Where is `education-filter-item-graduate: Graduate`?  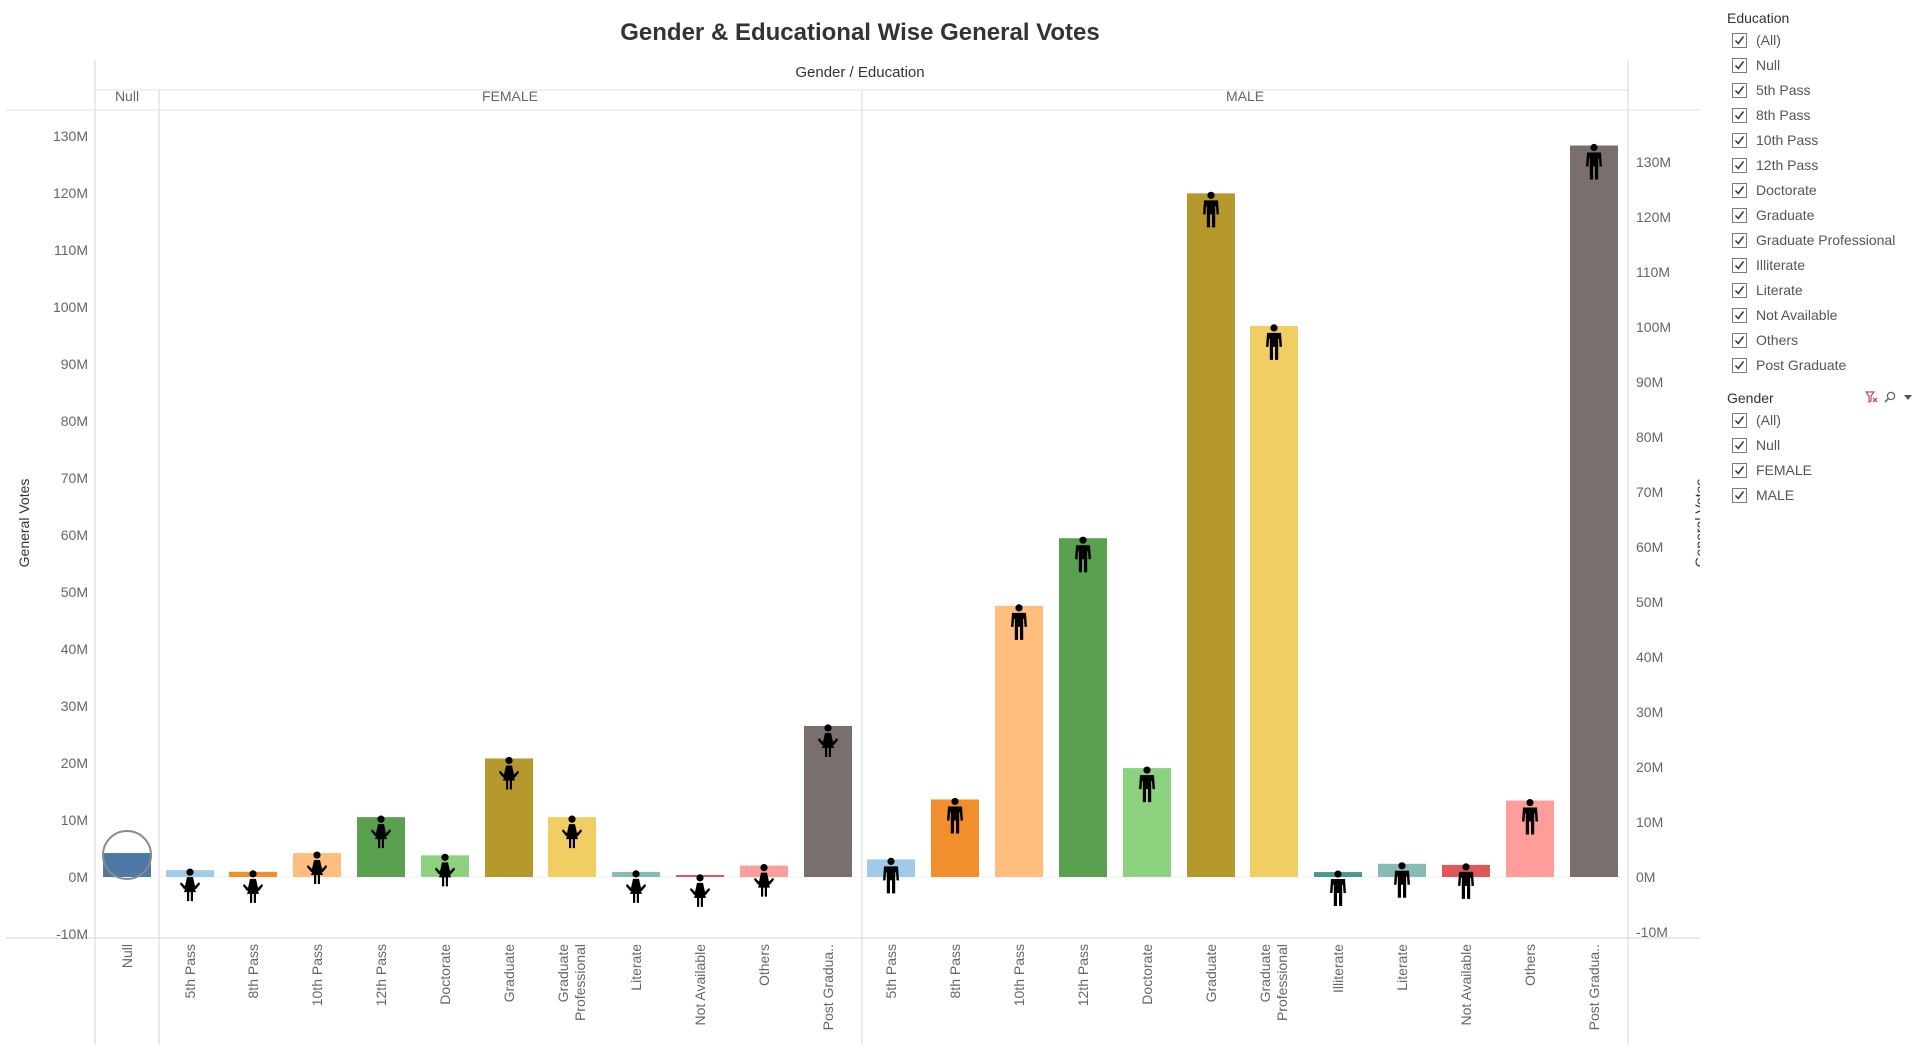 education-filter-item-graduate: Graduate is located at coordinates (1822, 215).